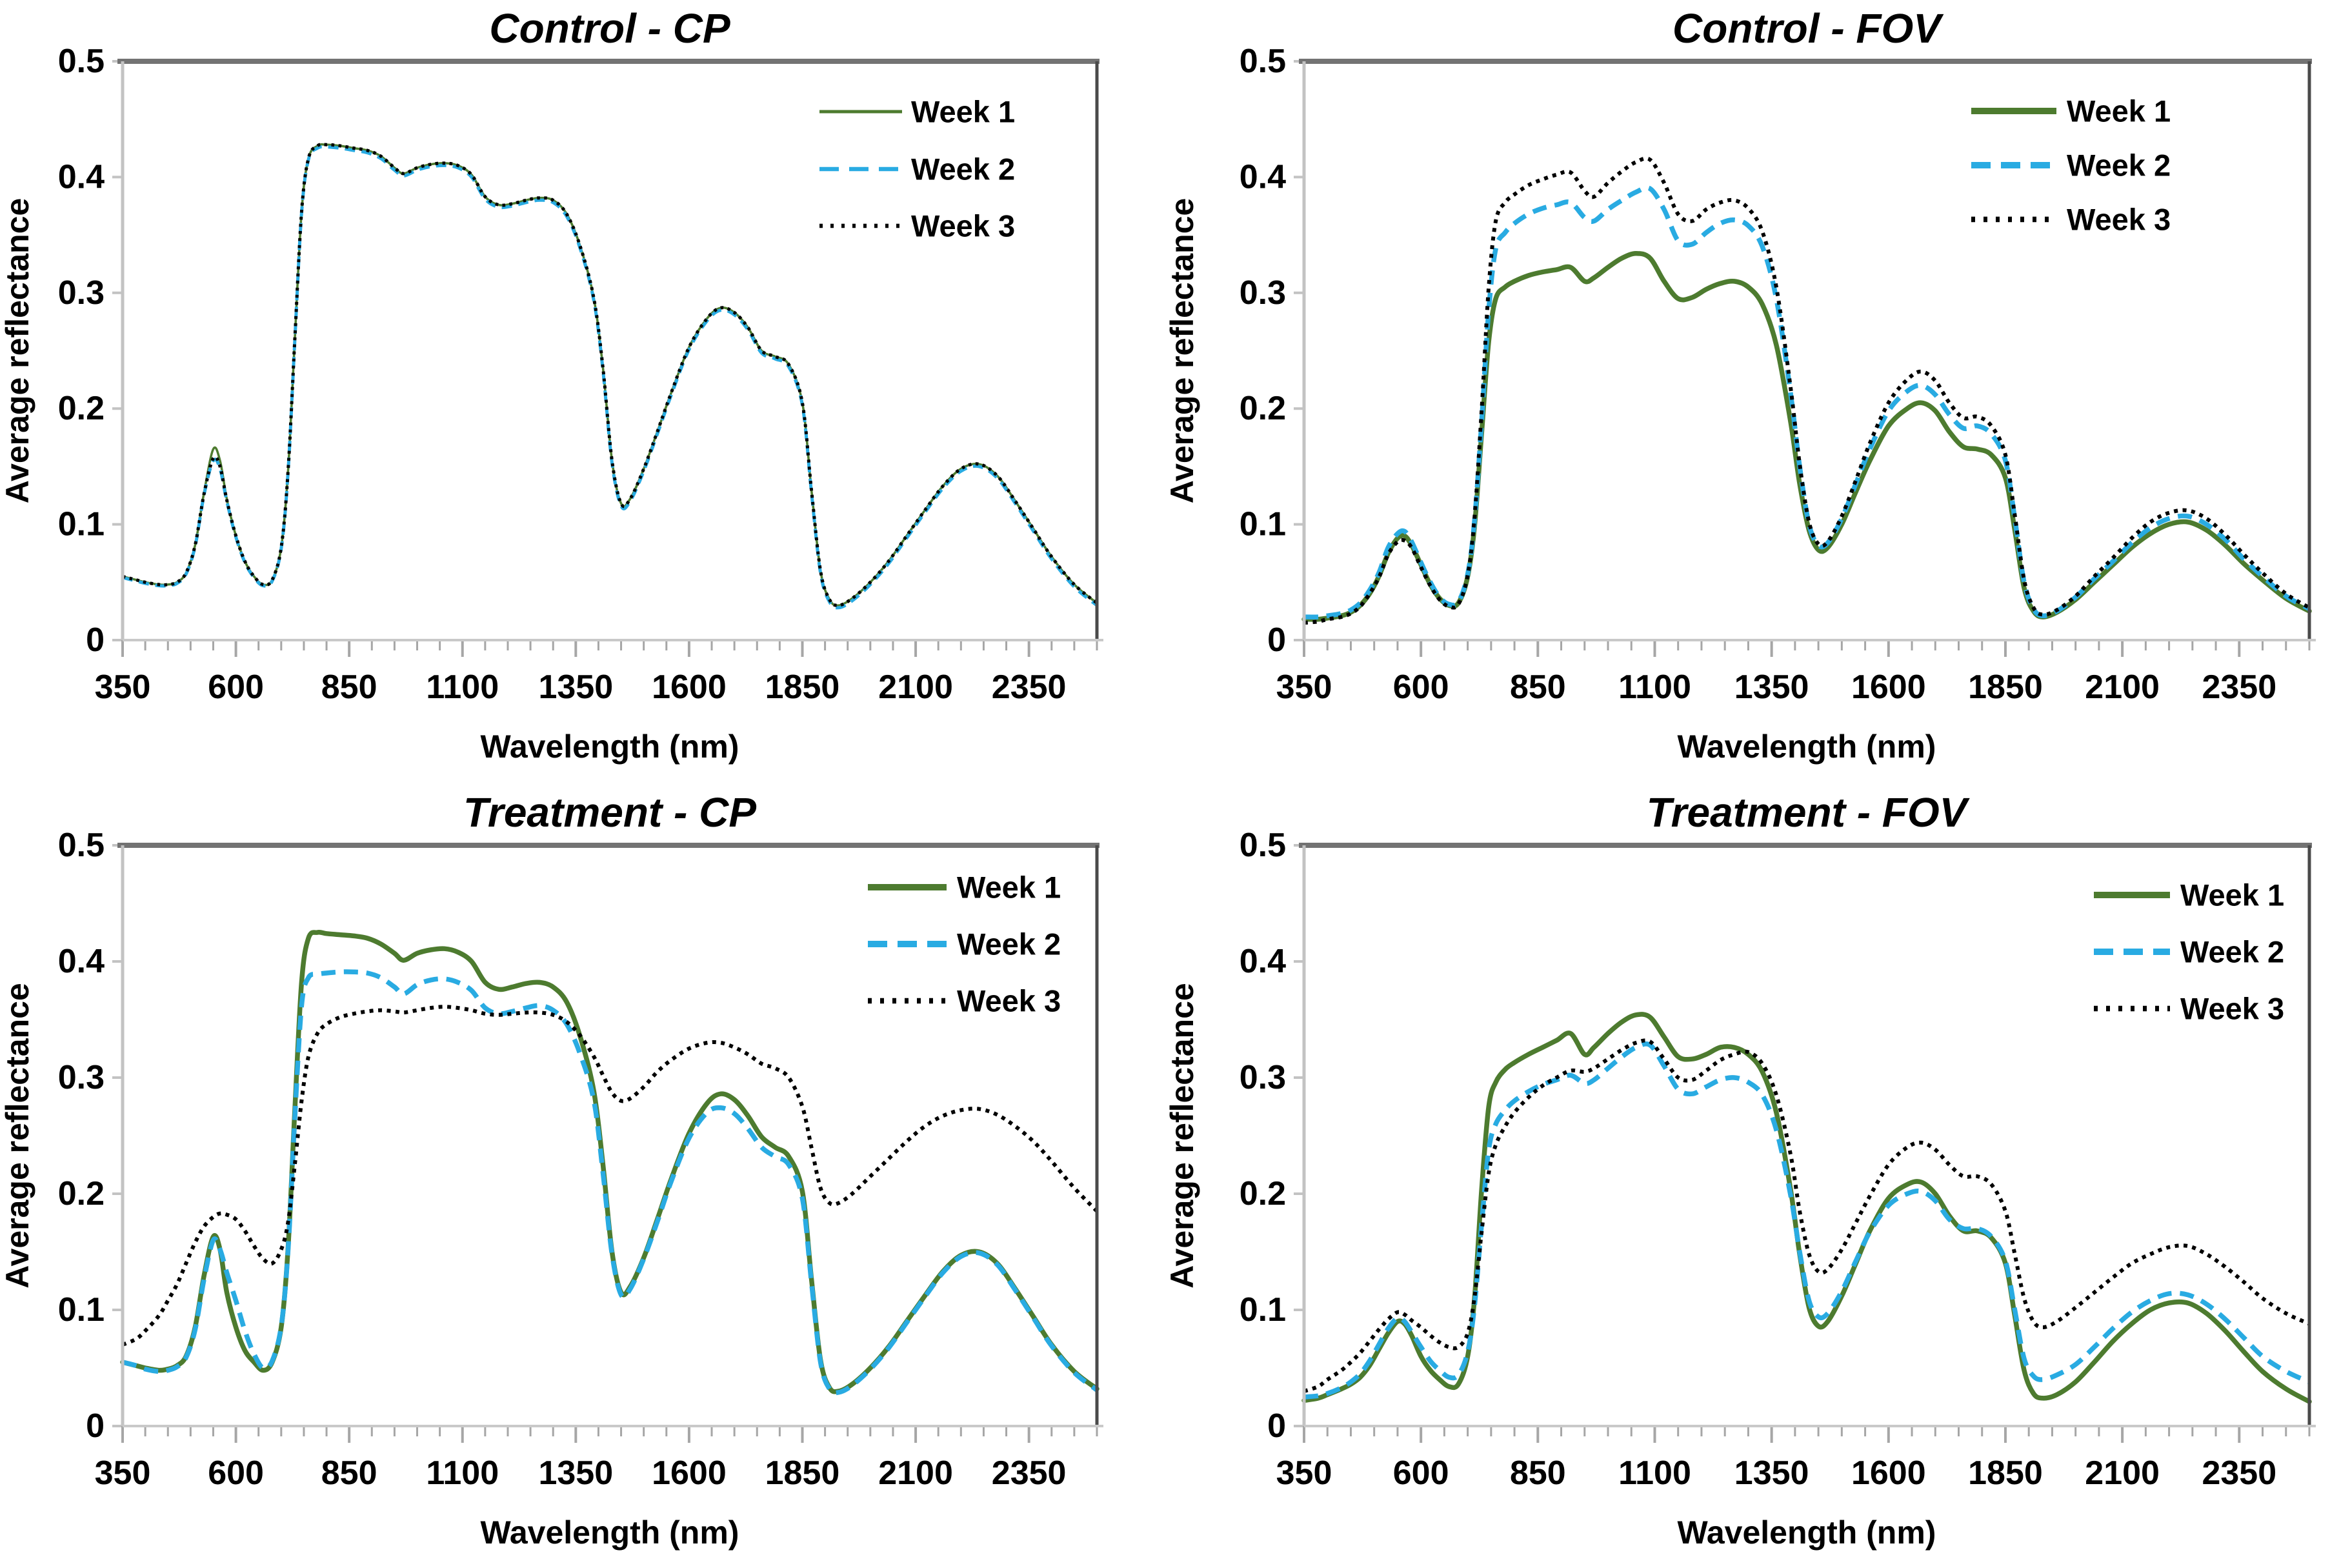 This screenshot has width=2330, height=1568. I want to click on chart-title: Control - CP, so click(609, 28).